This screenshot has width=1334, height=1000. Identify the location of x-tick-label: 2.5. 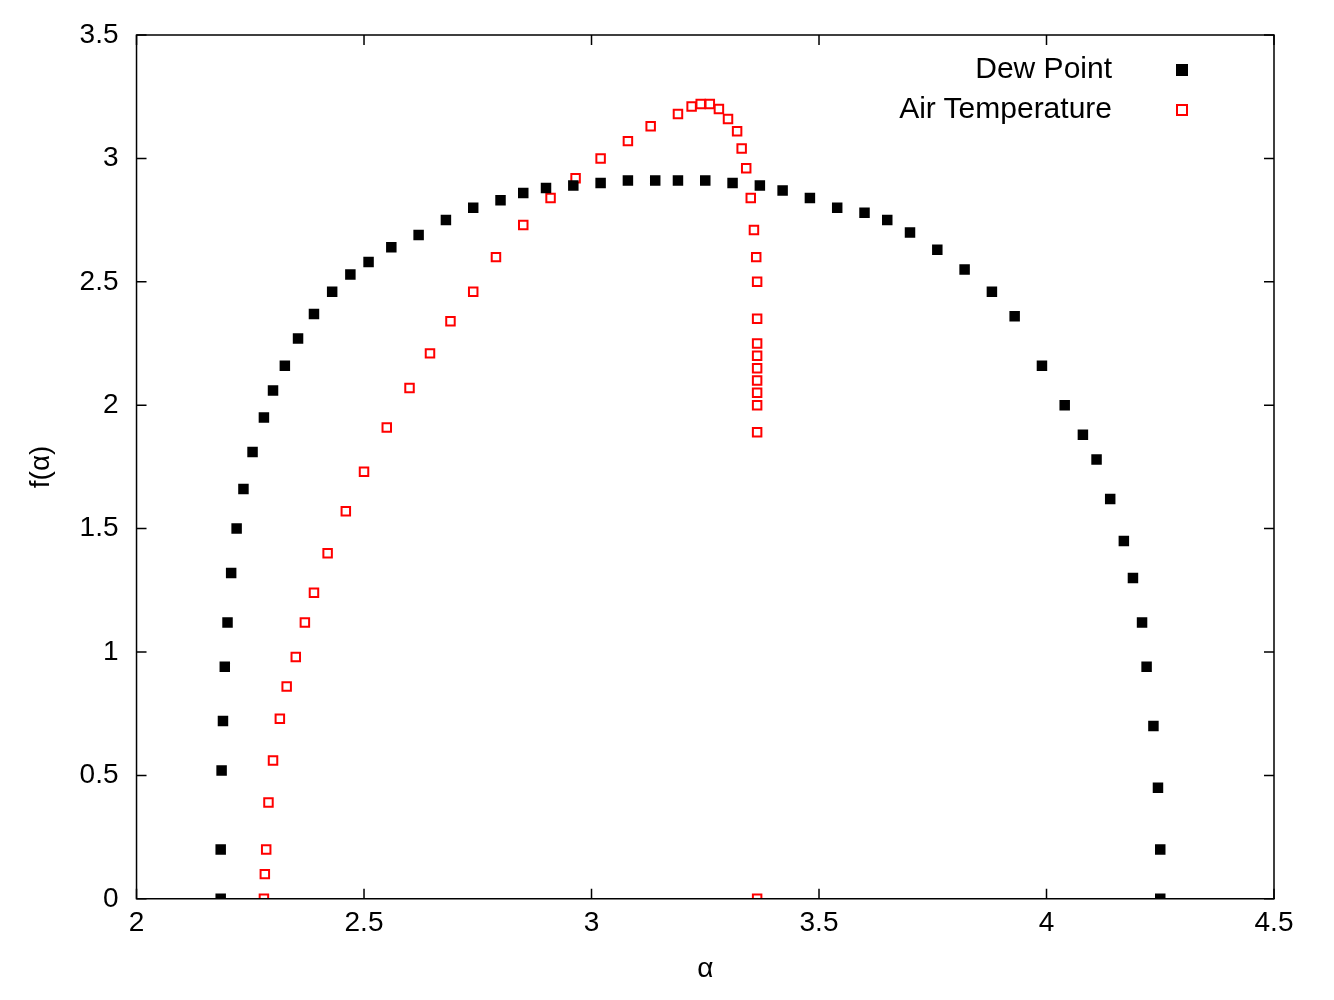
(364, 922).